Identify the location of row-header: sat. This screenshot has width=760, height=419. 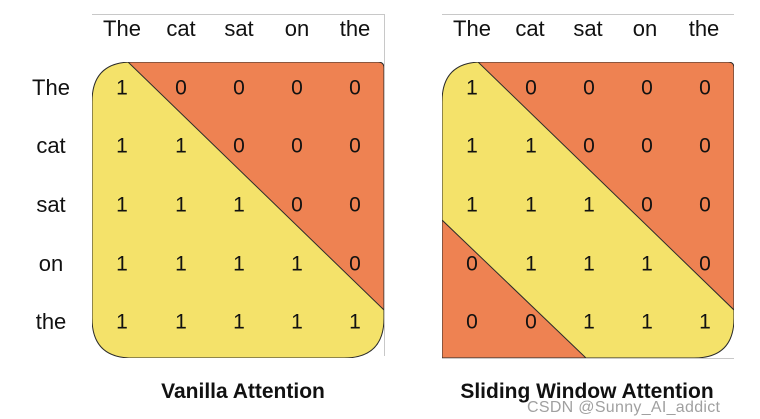
(51, 204).